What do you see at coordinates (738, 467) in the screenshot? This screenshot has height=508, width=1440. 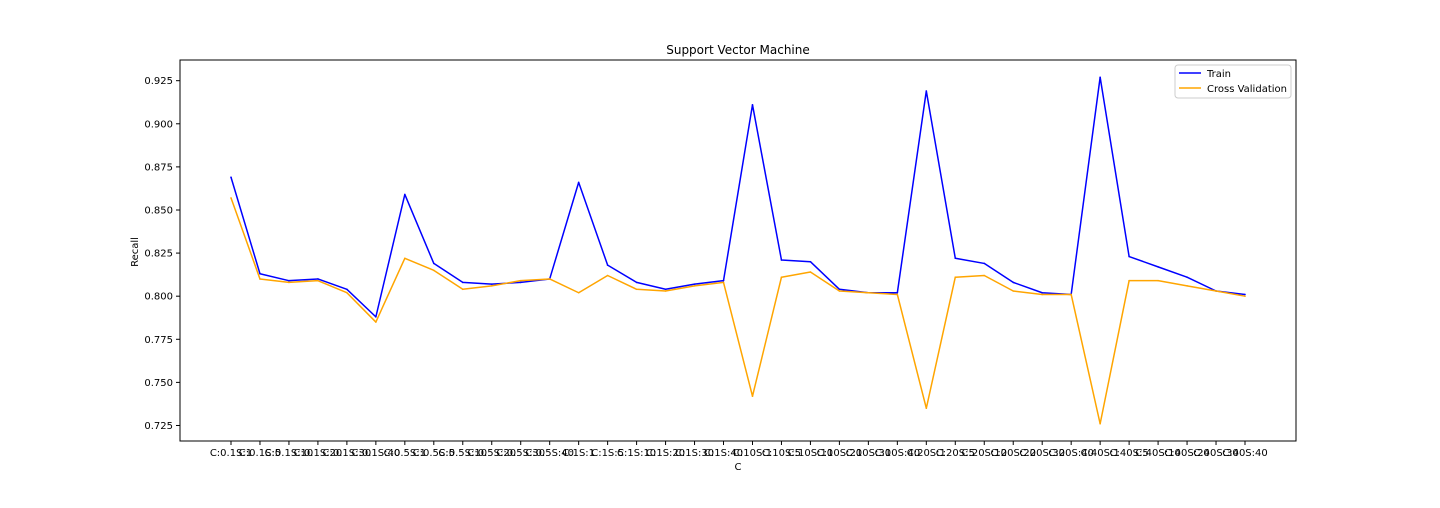 I see `x-axis-label: C` at bounding box center [738, 467].